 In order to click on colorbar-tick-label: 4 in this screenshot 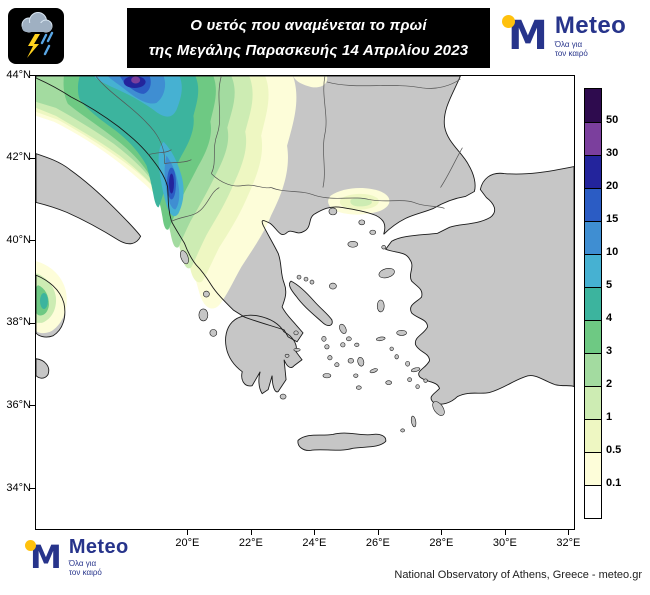, I will do `click(609, 318)`.